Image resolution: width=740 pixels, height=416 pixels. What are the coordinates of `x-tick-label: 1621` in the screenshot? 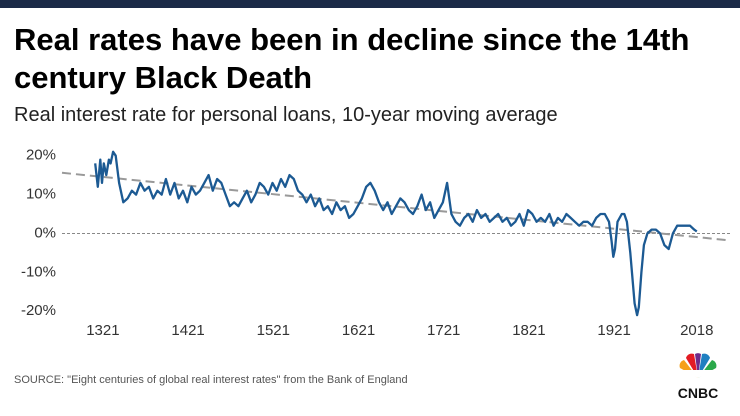 It's located at (358, 330).